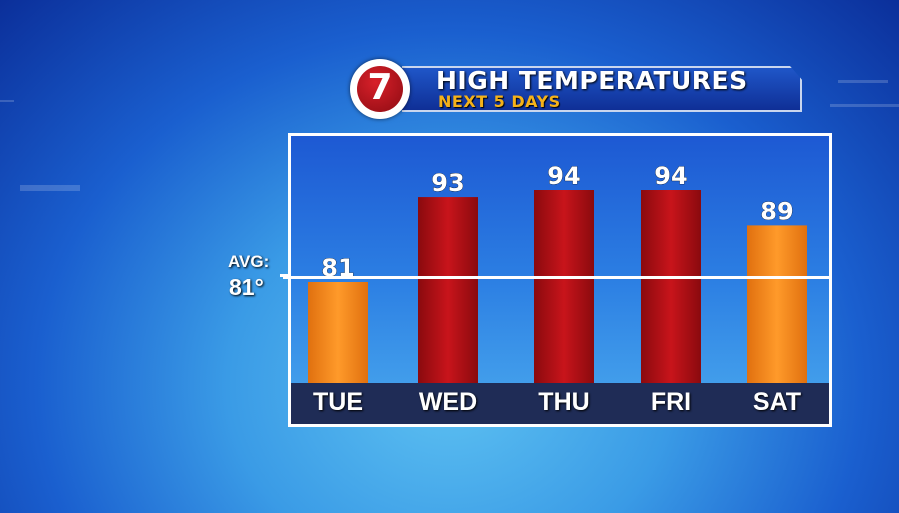  What do you see at coordinates (246, 287) in the screenshot?
I see `average-value: 81°` at bounding box center [246, 287].